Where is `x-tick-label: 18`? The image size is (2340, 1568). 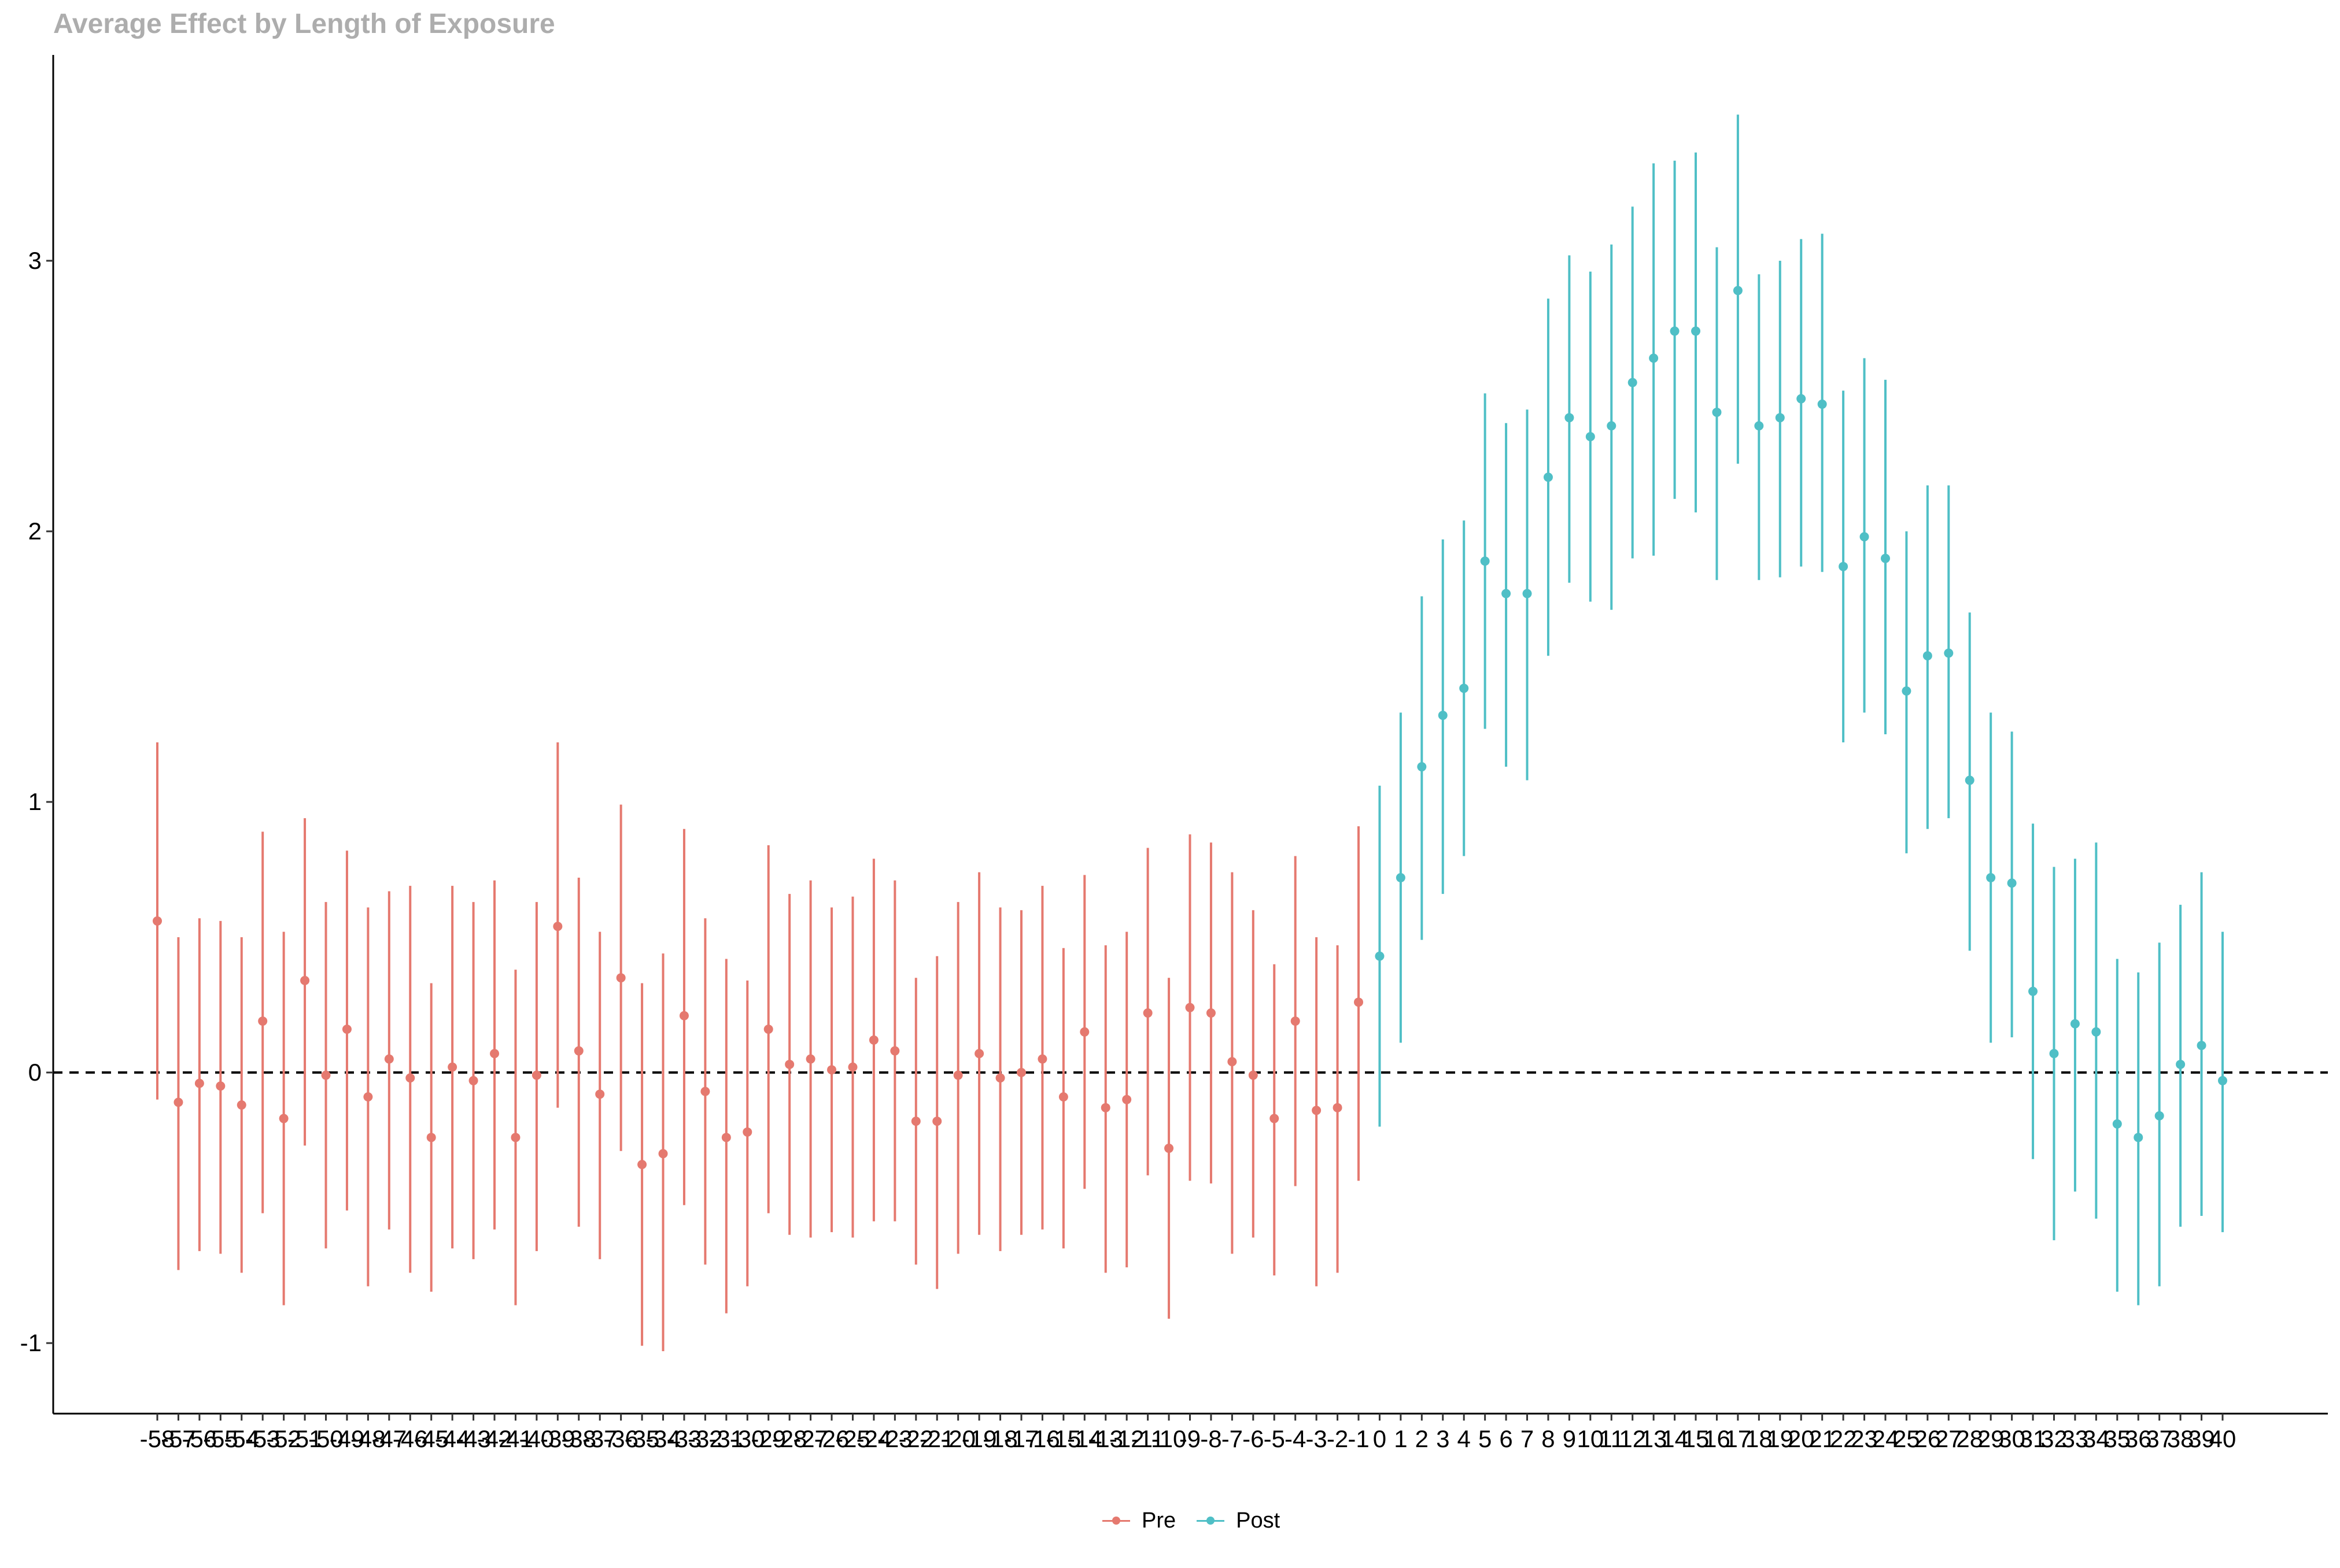
x-tick-label: 18 is located at coordinates (1759, 1438).